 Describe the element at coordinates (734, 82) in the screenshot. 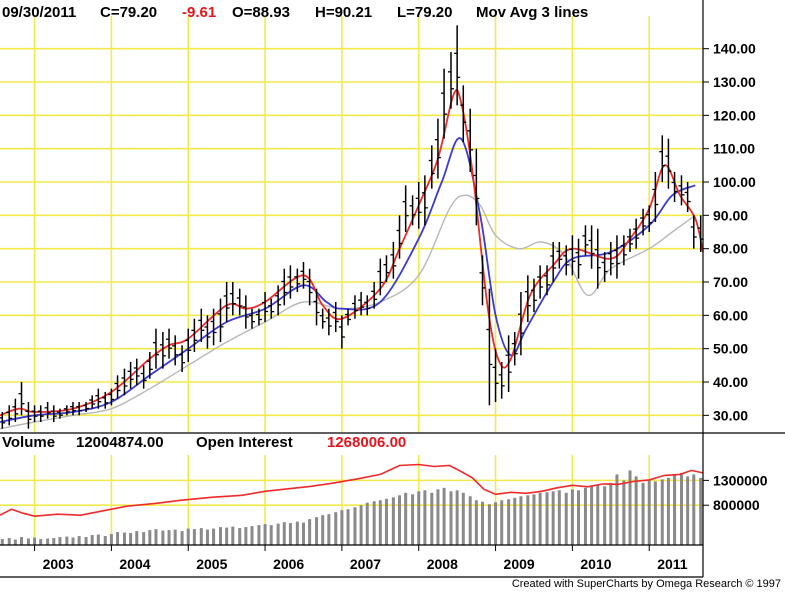

I see `y-tick-label: 130.00` at that location.